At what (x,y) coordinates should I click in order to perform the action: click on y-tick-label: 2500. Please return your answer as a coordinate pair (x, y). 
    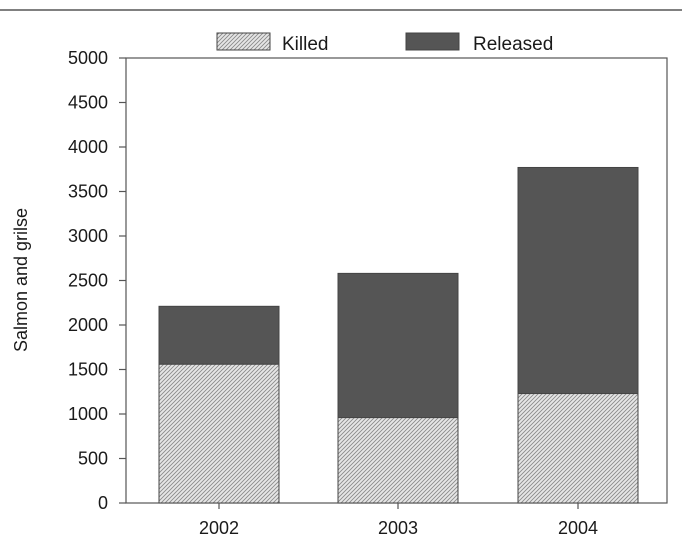
    Looking at the image, I should click on (88, 281).